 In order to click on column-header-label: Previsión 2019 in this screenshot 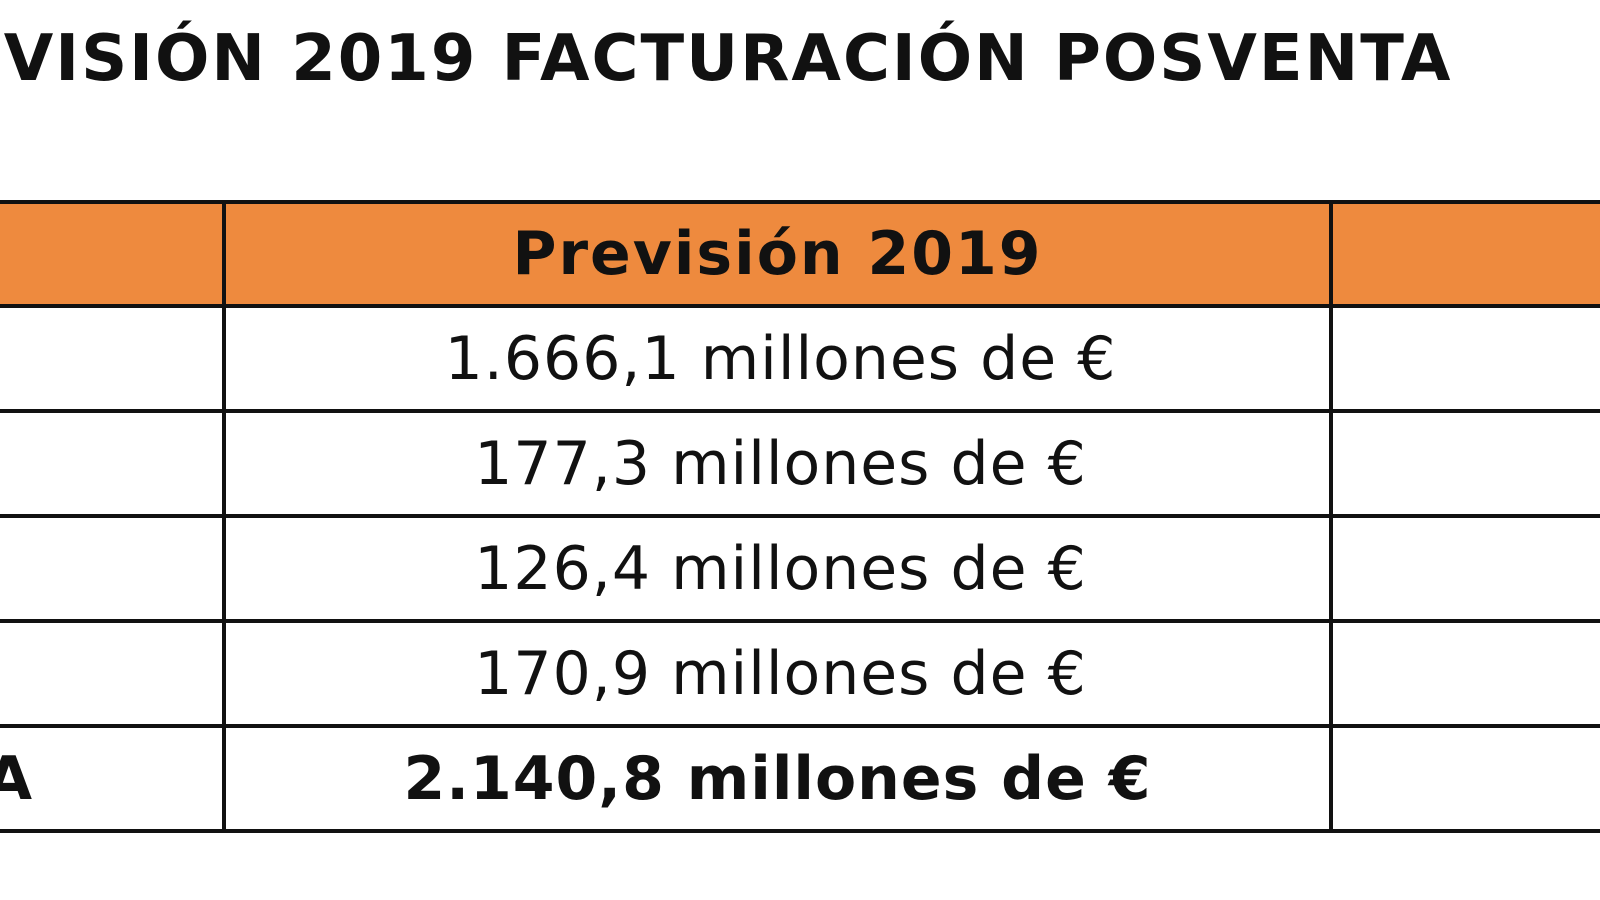, I will do `click(777, 254)`.